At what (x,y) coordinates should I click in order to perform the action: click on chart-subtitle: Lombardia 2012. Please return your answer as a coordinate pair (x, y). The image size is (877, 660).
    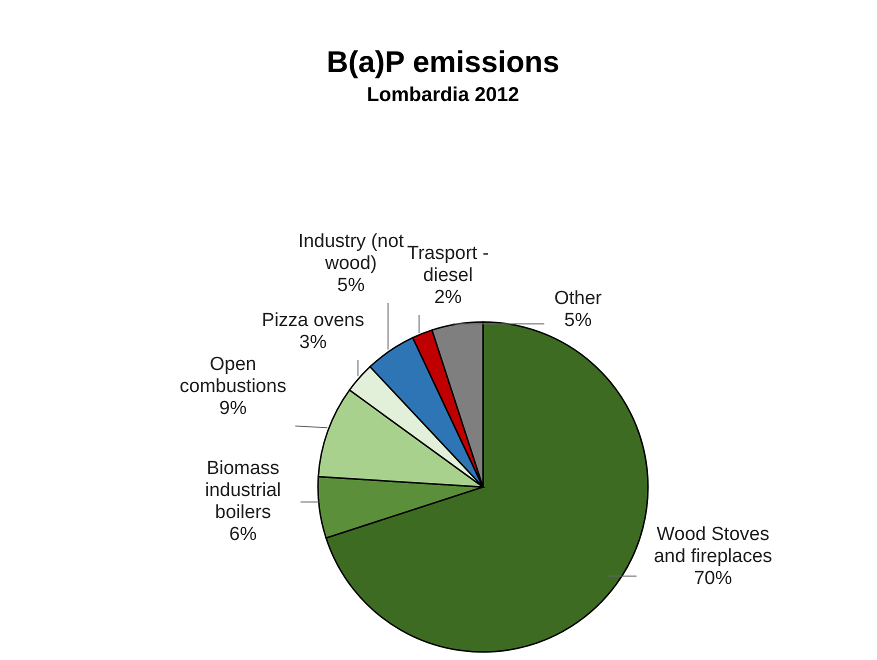
    Looking at the image, I should click on (443, 95).